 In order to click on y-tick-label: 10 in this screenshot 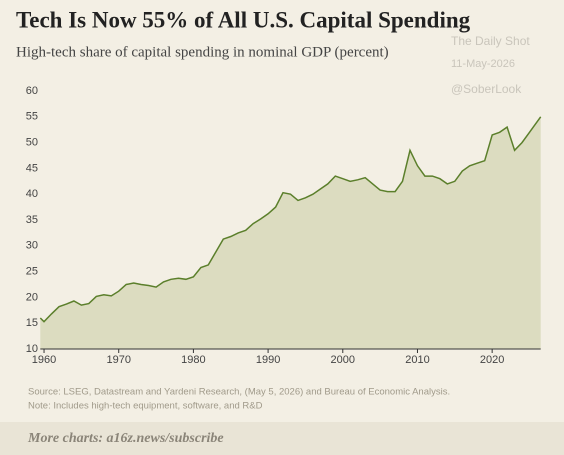, I will do `click(32, 349)`.